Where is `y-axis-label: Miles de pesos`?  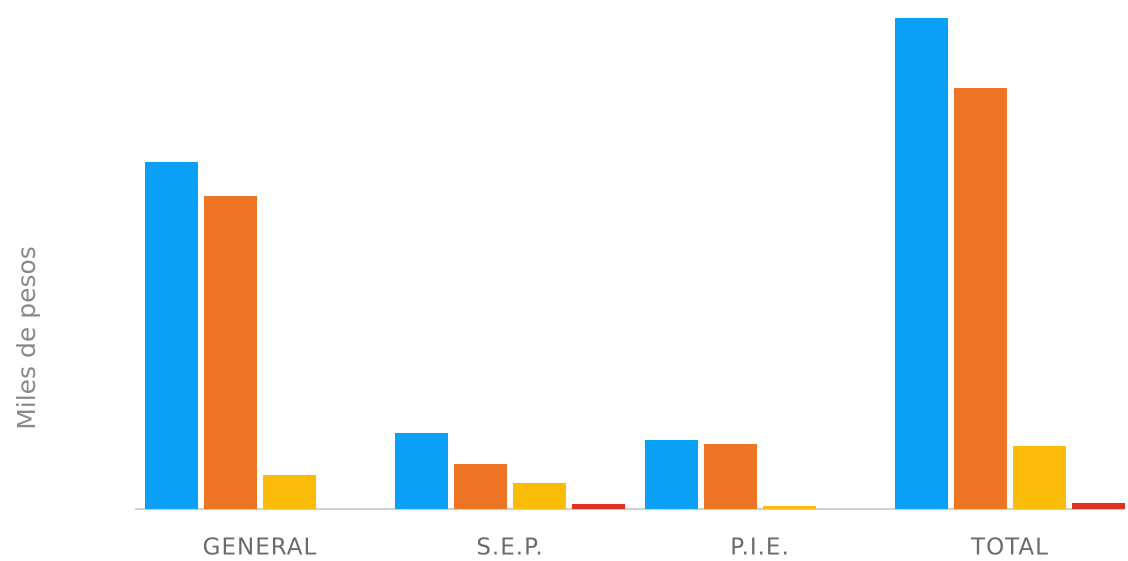
y-axis-label: Miles de pesos is located at coordinates (26, 338).